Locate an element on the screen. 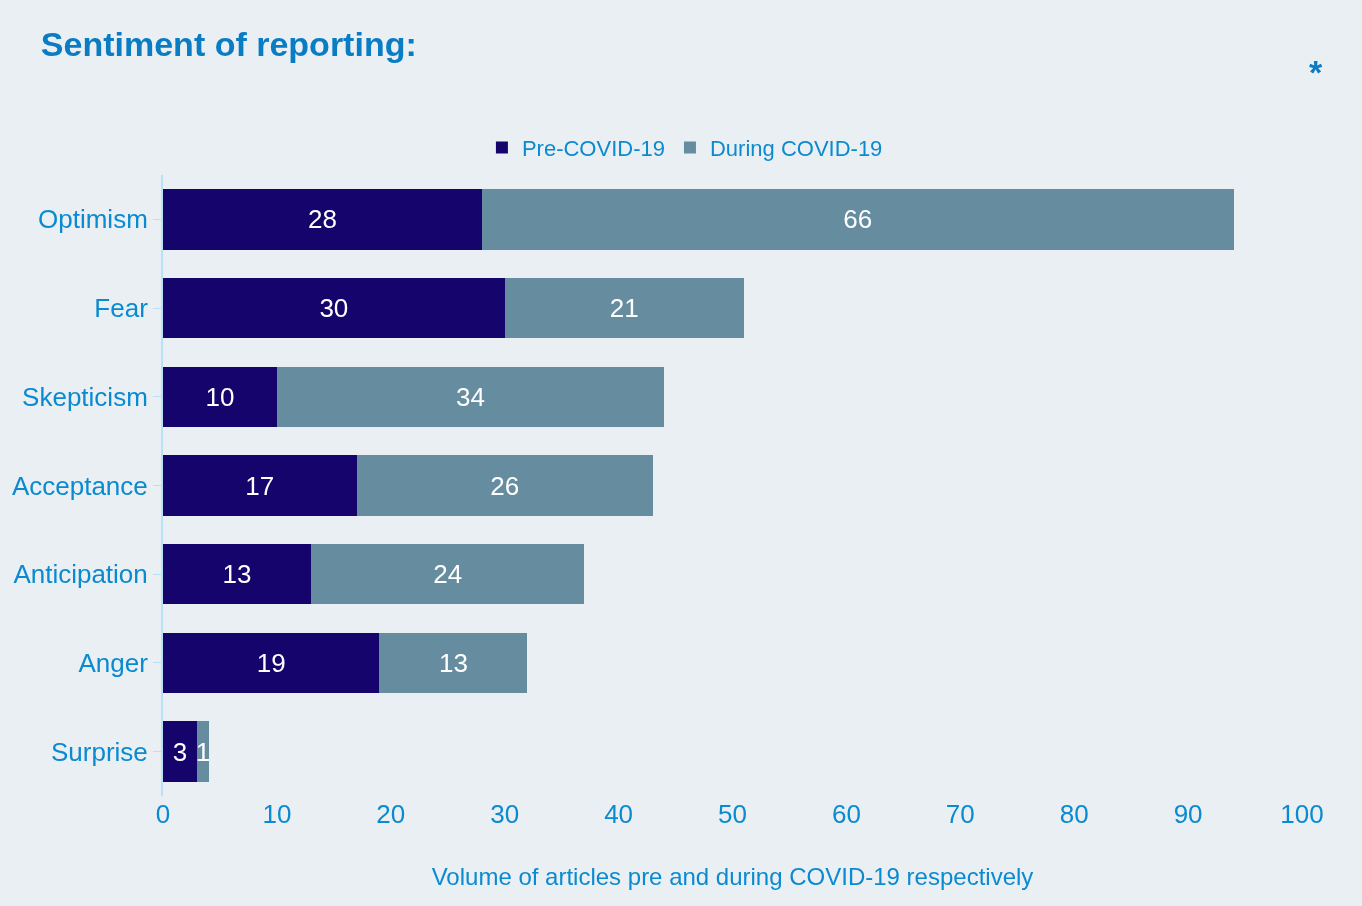 The image size is (1362, 906). data-label: 28 is located at coordinates (322, 219).